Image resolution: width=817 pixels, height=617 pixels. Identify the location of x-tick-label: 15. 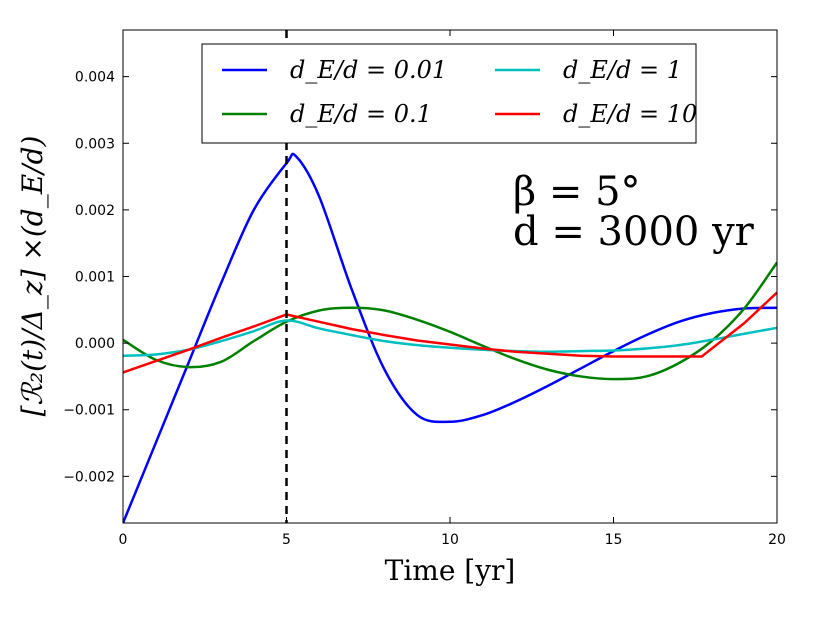
(614, 540).